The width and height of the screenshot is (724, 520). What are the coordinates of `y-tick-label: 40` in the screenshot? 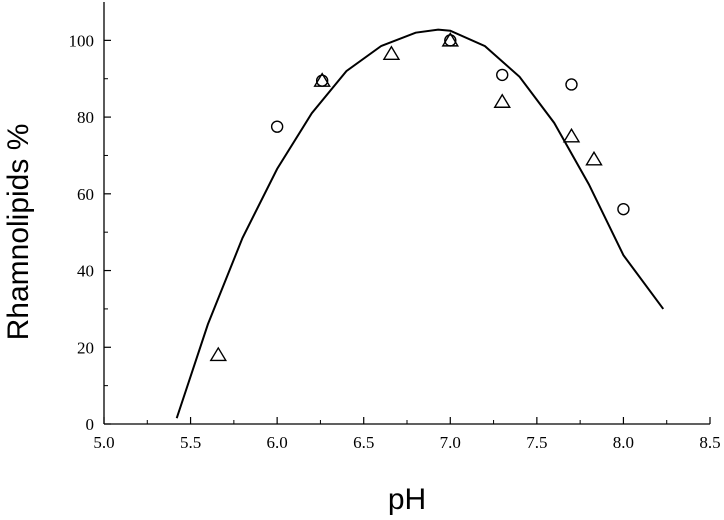 It's located at (85, 271).